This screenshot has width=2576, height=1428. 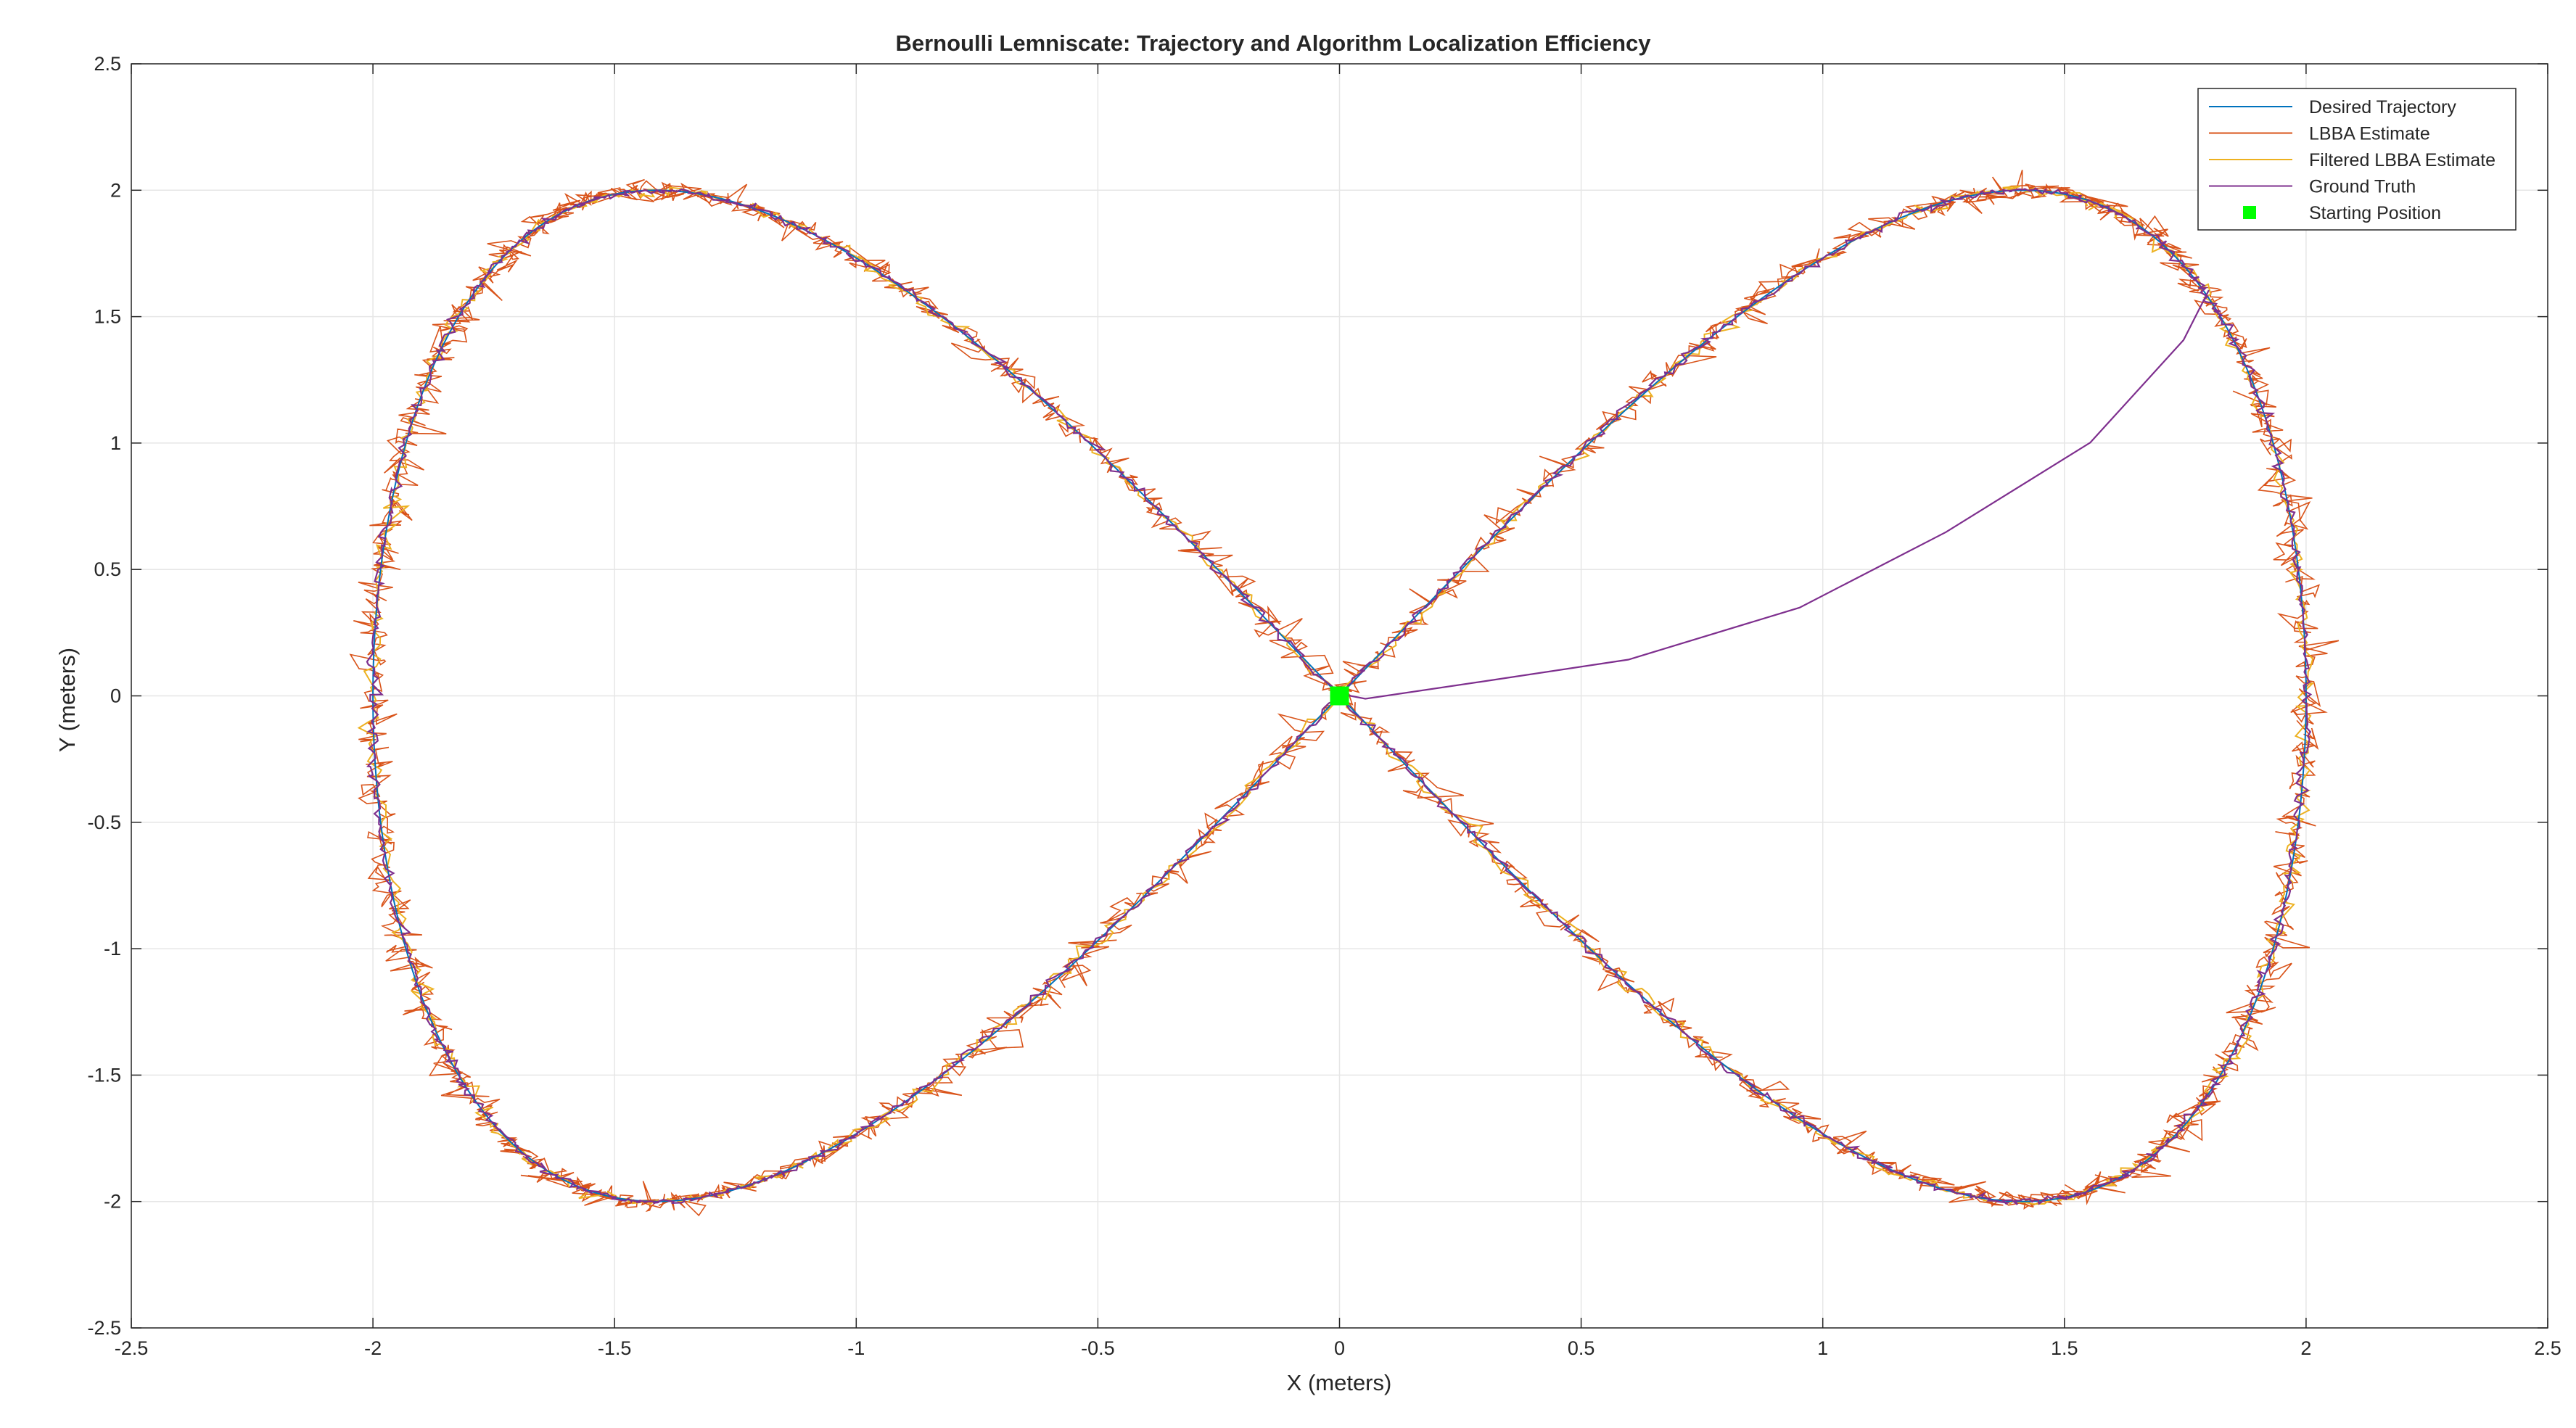 What do you see at coordinates (112, 948) in the screenshot?
I see `y-tick-label: -1` at bounding box center [112, 948].